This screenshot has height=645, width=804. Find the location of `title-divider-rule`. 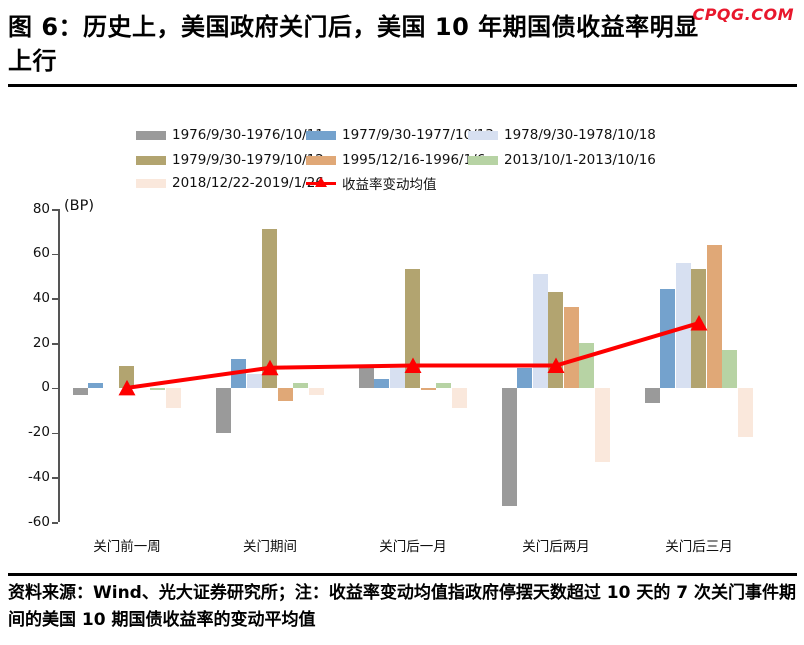

title-divider-rule is located at coordinates (402, 85).